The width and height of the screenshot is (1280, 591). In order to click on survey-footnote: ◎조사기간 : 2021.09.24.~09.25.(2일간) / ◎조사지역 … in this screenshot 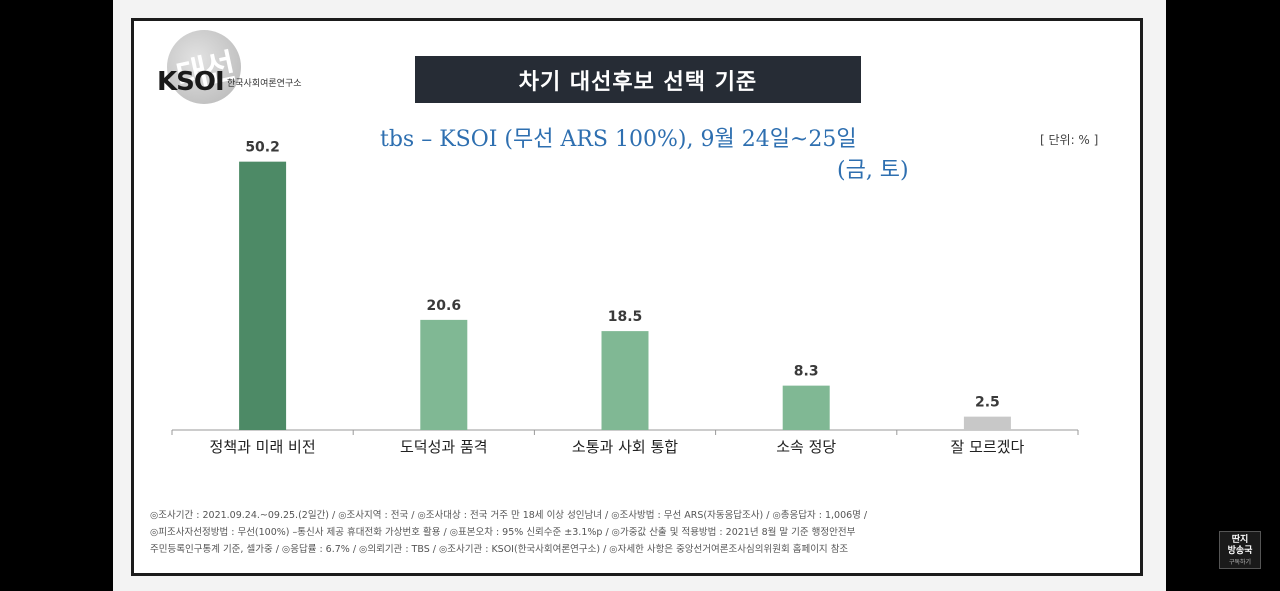, I will do `click(635, 532)`.